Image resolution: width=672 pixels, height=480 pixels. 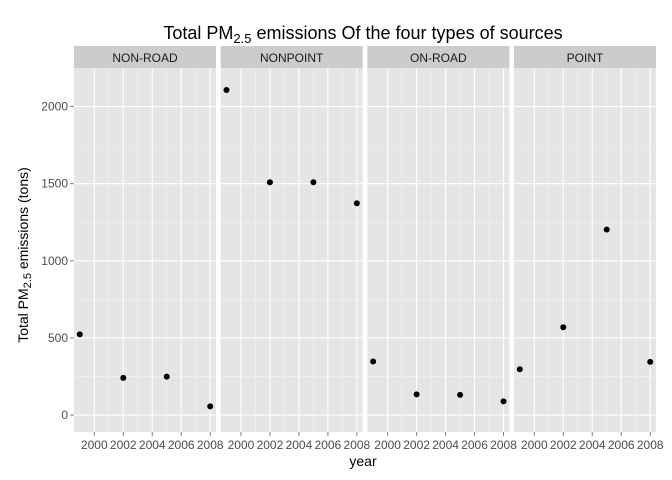 I want to click on facet-strip-label: NONPOINT, so click(x=292, y=58).